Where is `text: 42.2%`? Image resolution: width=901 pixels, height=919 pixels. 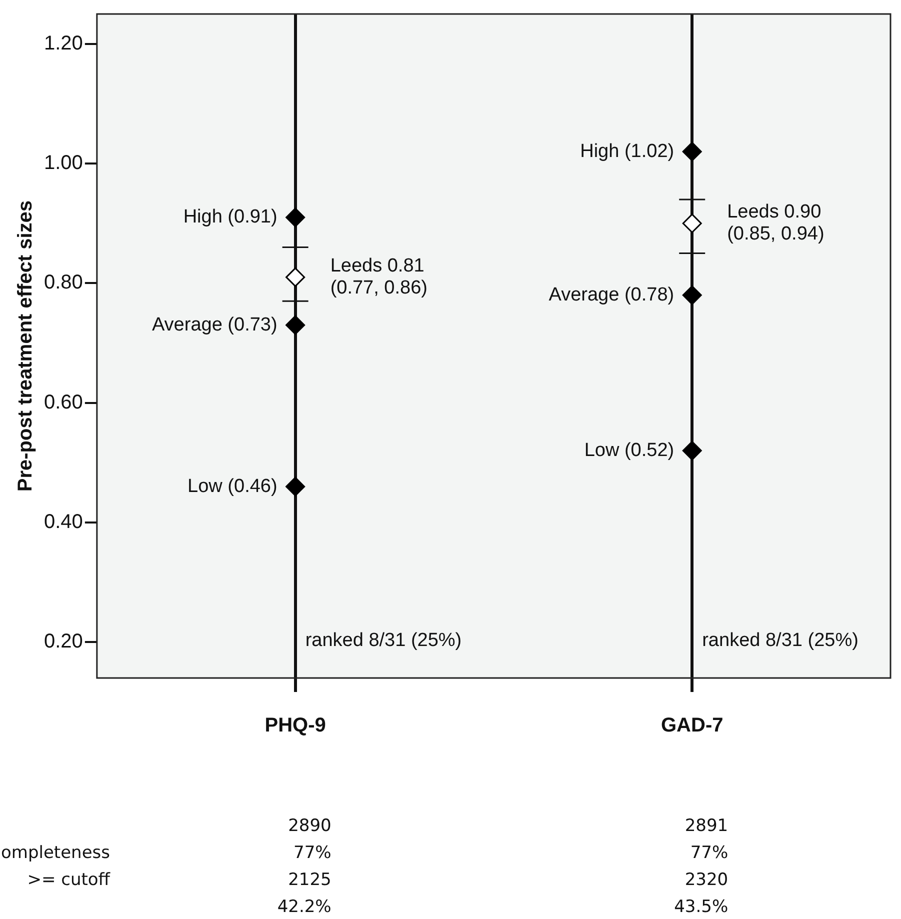 text: 42.2% is located at coordinates (304, 907).